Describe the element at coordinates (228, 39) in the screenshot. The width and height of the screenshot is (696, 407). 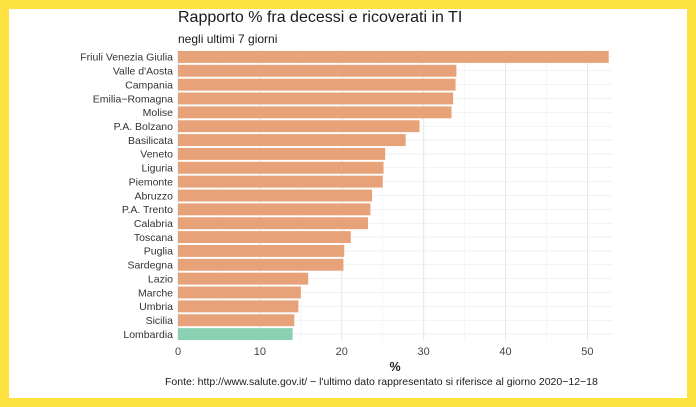
I see `chart-subtitle: negli ultimi 7 giorni` at that location.